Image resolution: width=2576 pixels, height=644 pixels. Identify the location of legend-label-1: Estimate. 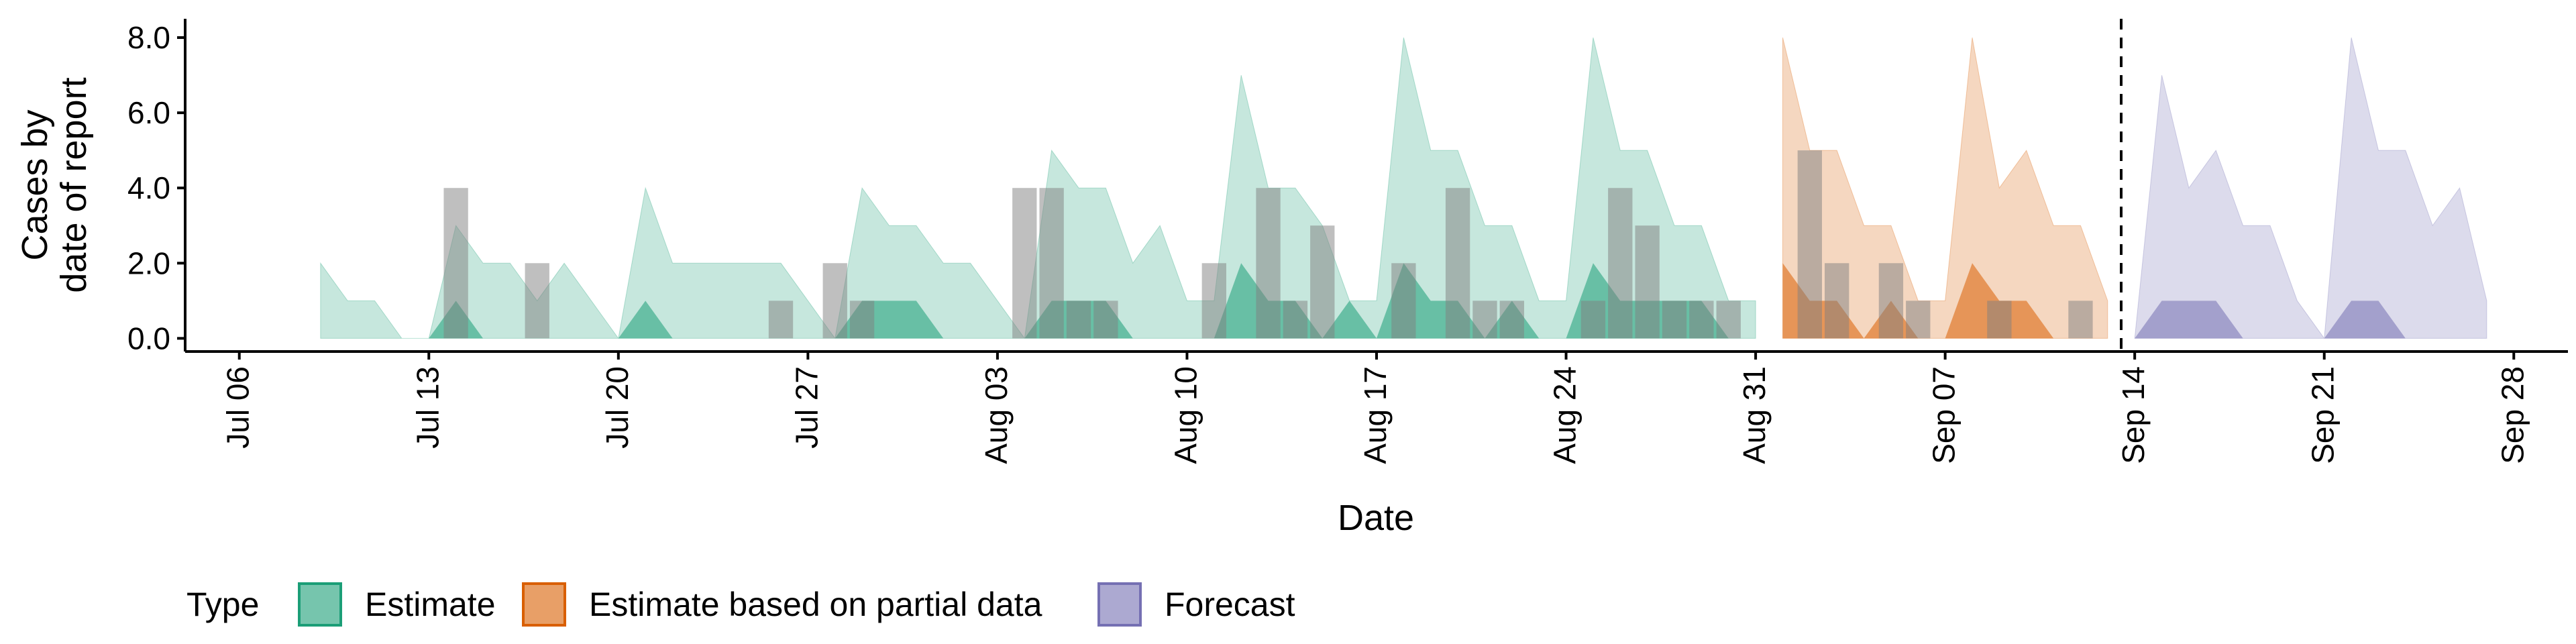
(430, 604).